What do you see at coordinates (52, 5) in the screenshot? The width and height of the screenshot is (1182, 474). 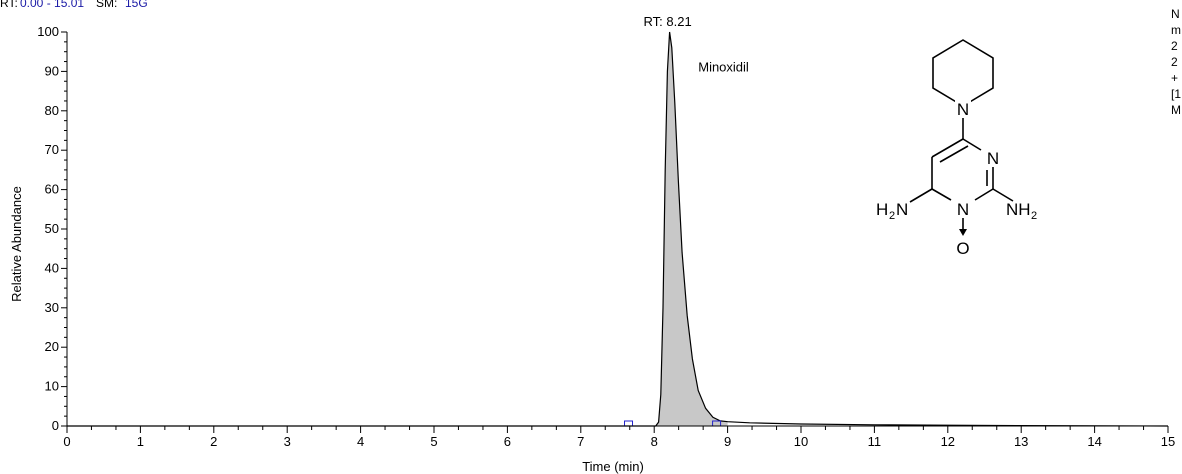 I see `header-rt-range: 0.00 - 15.01` at bounding box center [52, 5].